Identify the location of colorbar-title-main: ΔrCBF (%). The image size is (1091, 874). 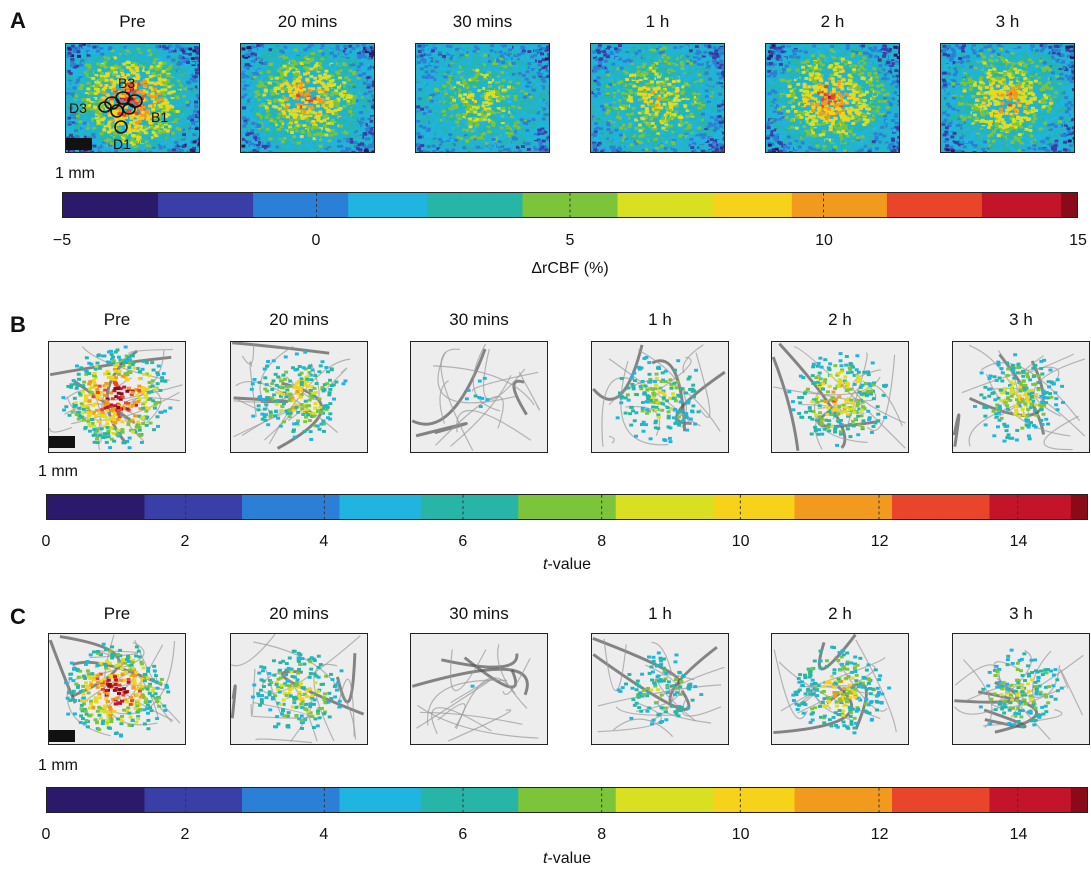
(570, 268).